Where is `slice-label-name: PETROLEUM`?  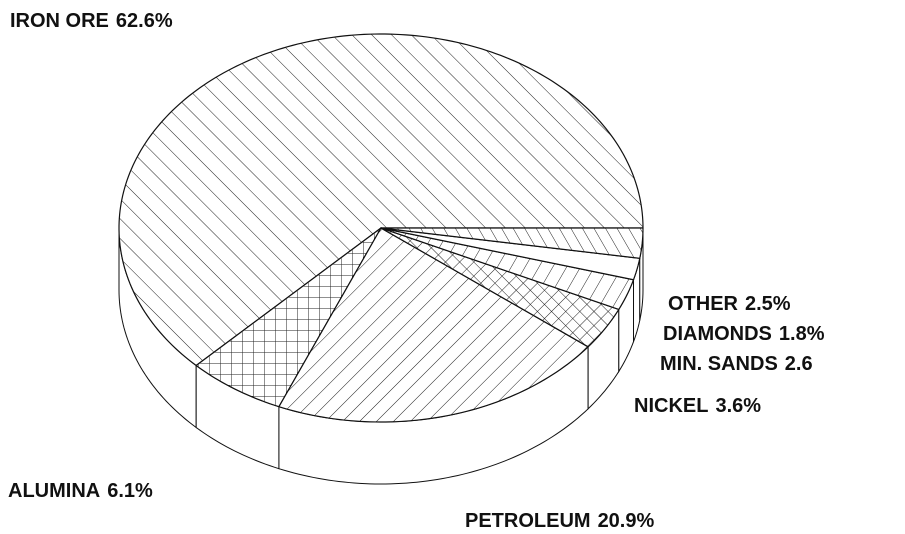 slice-label-name: PETROLEUM is located at coordinates (528, 521).